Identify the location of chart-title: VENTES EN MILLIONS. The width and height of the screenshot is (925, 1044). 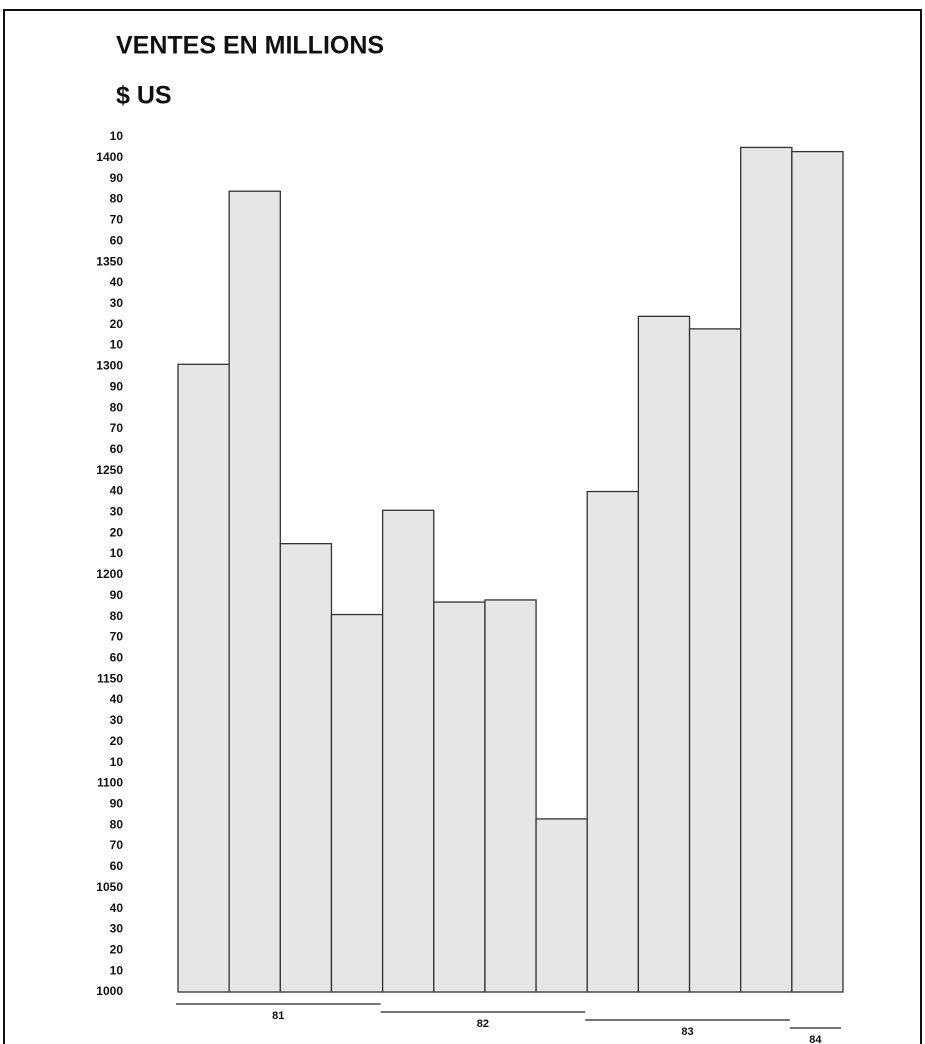
(250, 46).